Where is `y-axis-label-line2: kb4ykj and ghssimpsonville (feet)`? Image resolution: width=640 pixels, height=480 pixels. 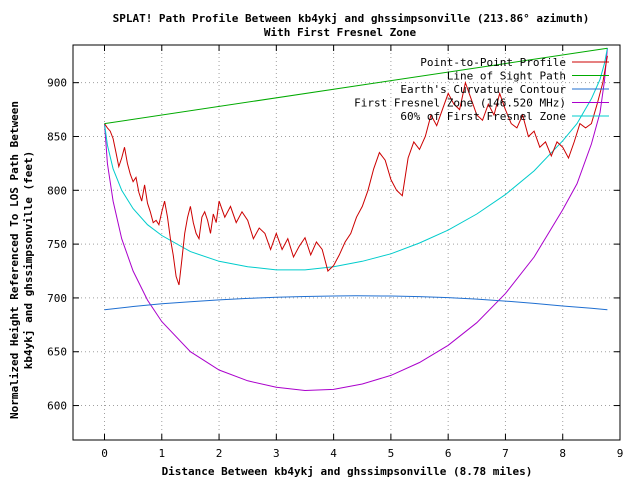
y-axis-label-line2: kb4ykj and ghssimpsonville (feet) is located at coordinates (28, 260).